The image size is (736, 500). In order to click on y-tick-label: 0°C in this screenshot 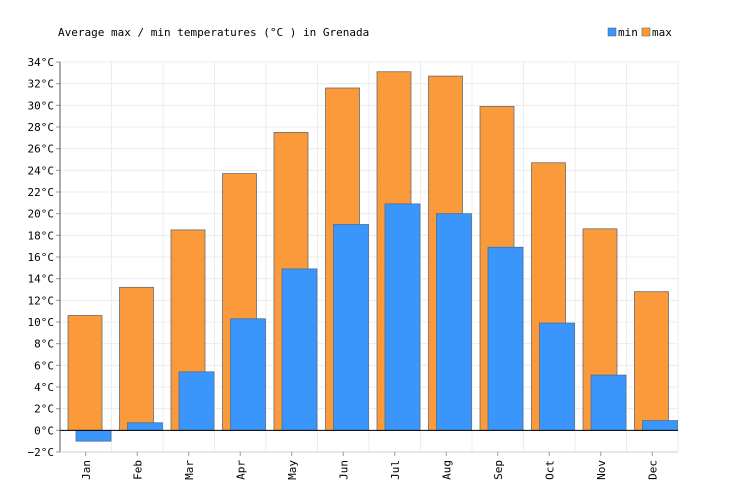, I will do `click(44, 430)`.